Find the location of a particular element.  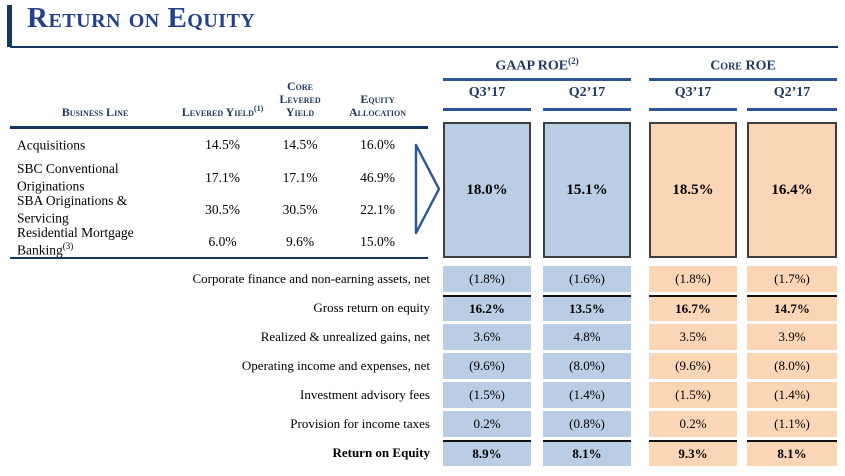

levered-yield-value: 6.0% is located at coordinates (222, 241).